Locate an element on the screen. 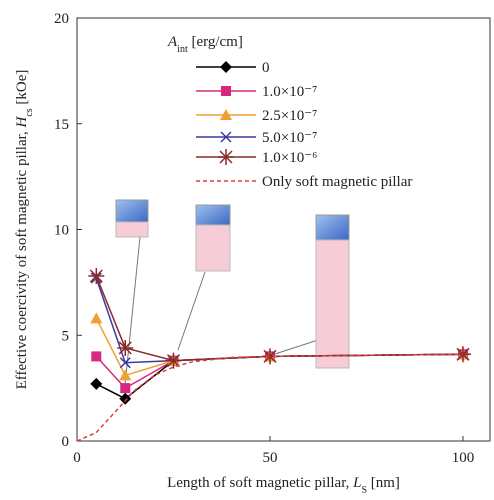 Image resolution: width=494 pixels, height=500 pixels. label-part: A is located at coordinates (172, 42).